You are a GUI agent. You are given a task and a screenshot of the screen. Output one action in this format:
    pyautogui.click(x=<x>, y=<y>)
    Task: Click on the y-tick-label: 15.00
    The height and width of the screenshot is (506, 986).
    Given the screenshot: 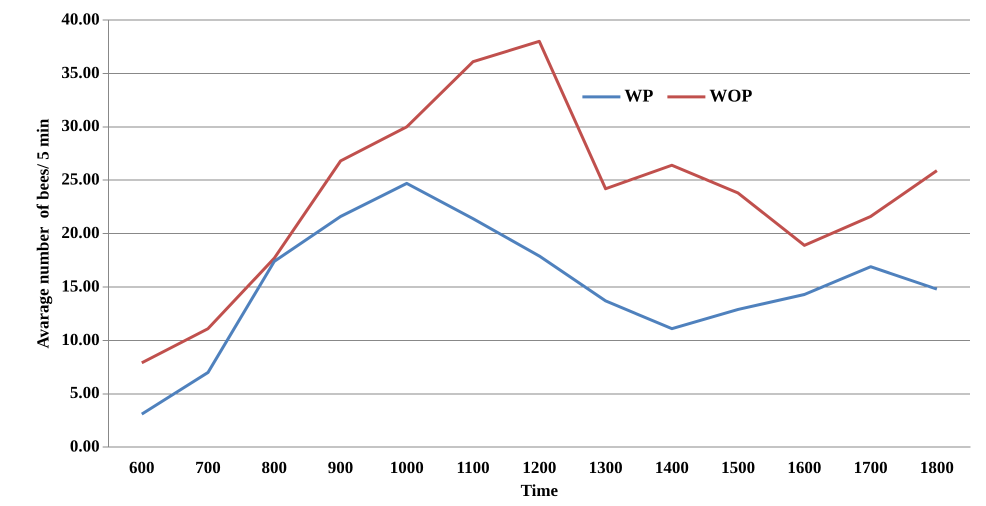 What is the action you would take?
    pyautogui.click(x=80, y=286)
    